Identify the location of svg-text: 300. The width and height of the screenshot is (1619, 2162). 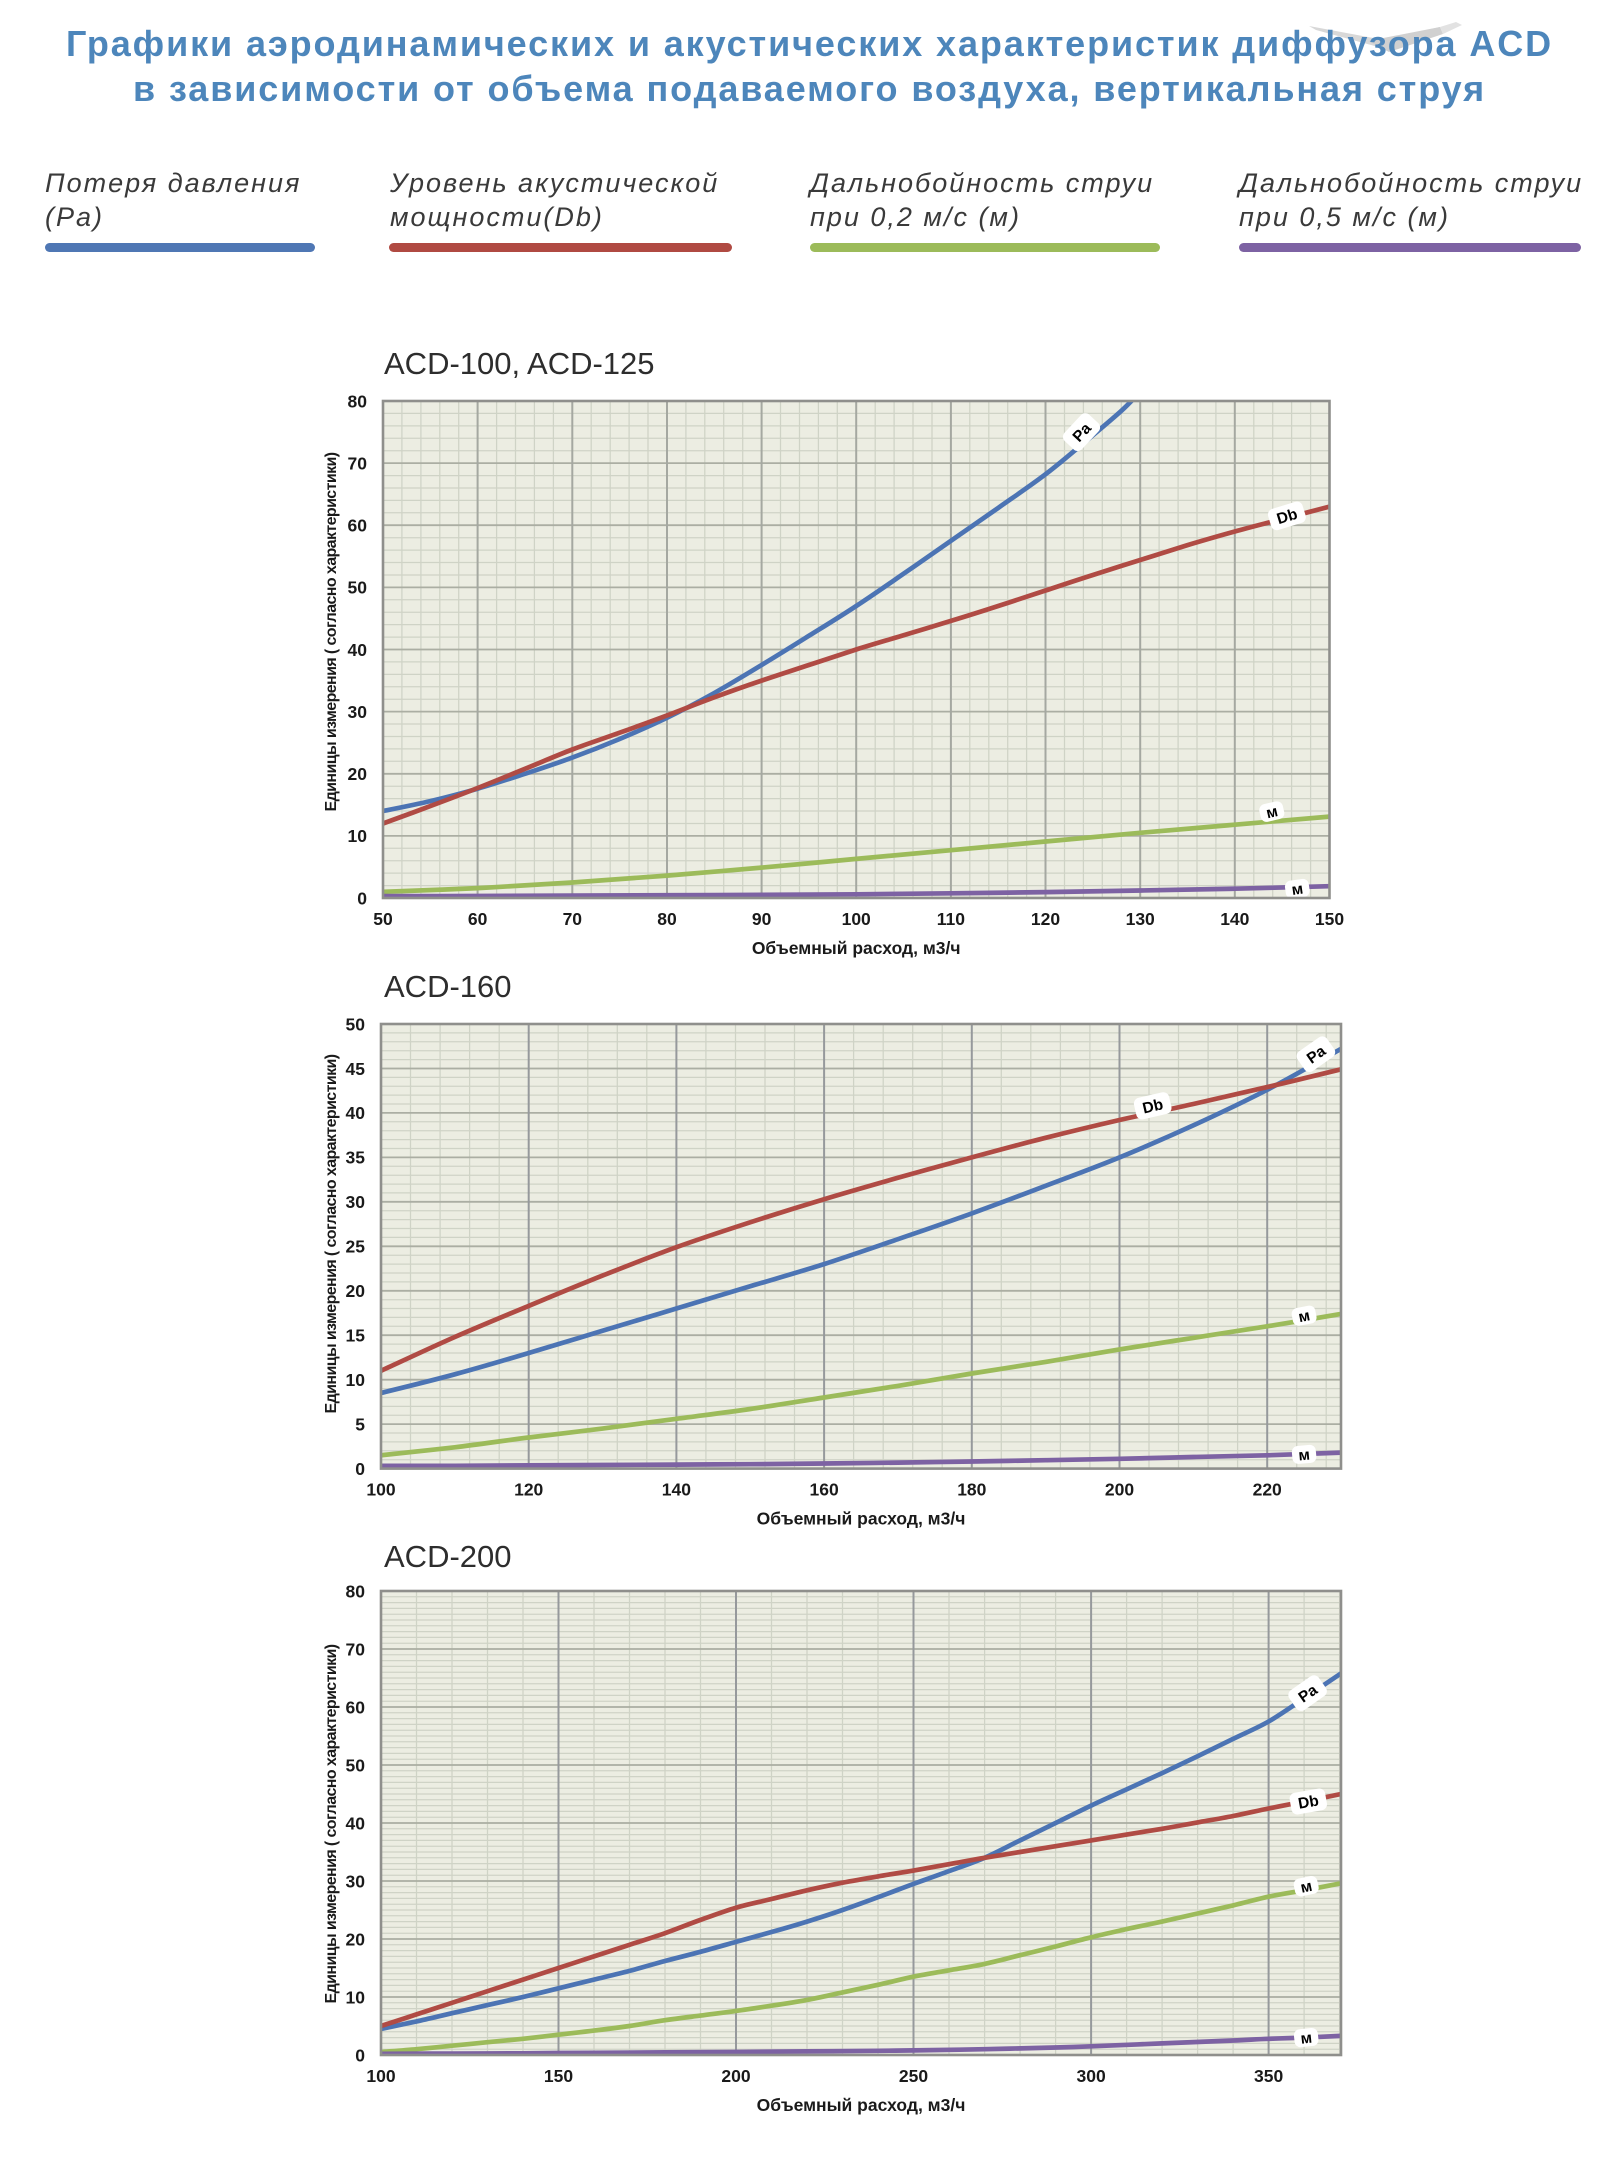
(1090, 2076).